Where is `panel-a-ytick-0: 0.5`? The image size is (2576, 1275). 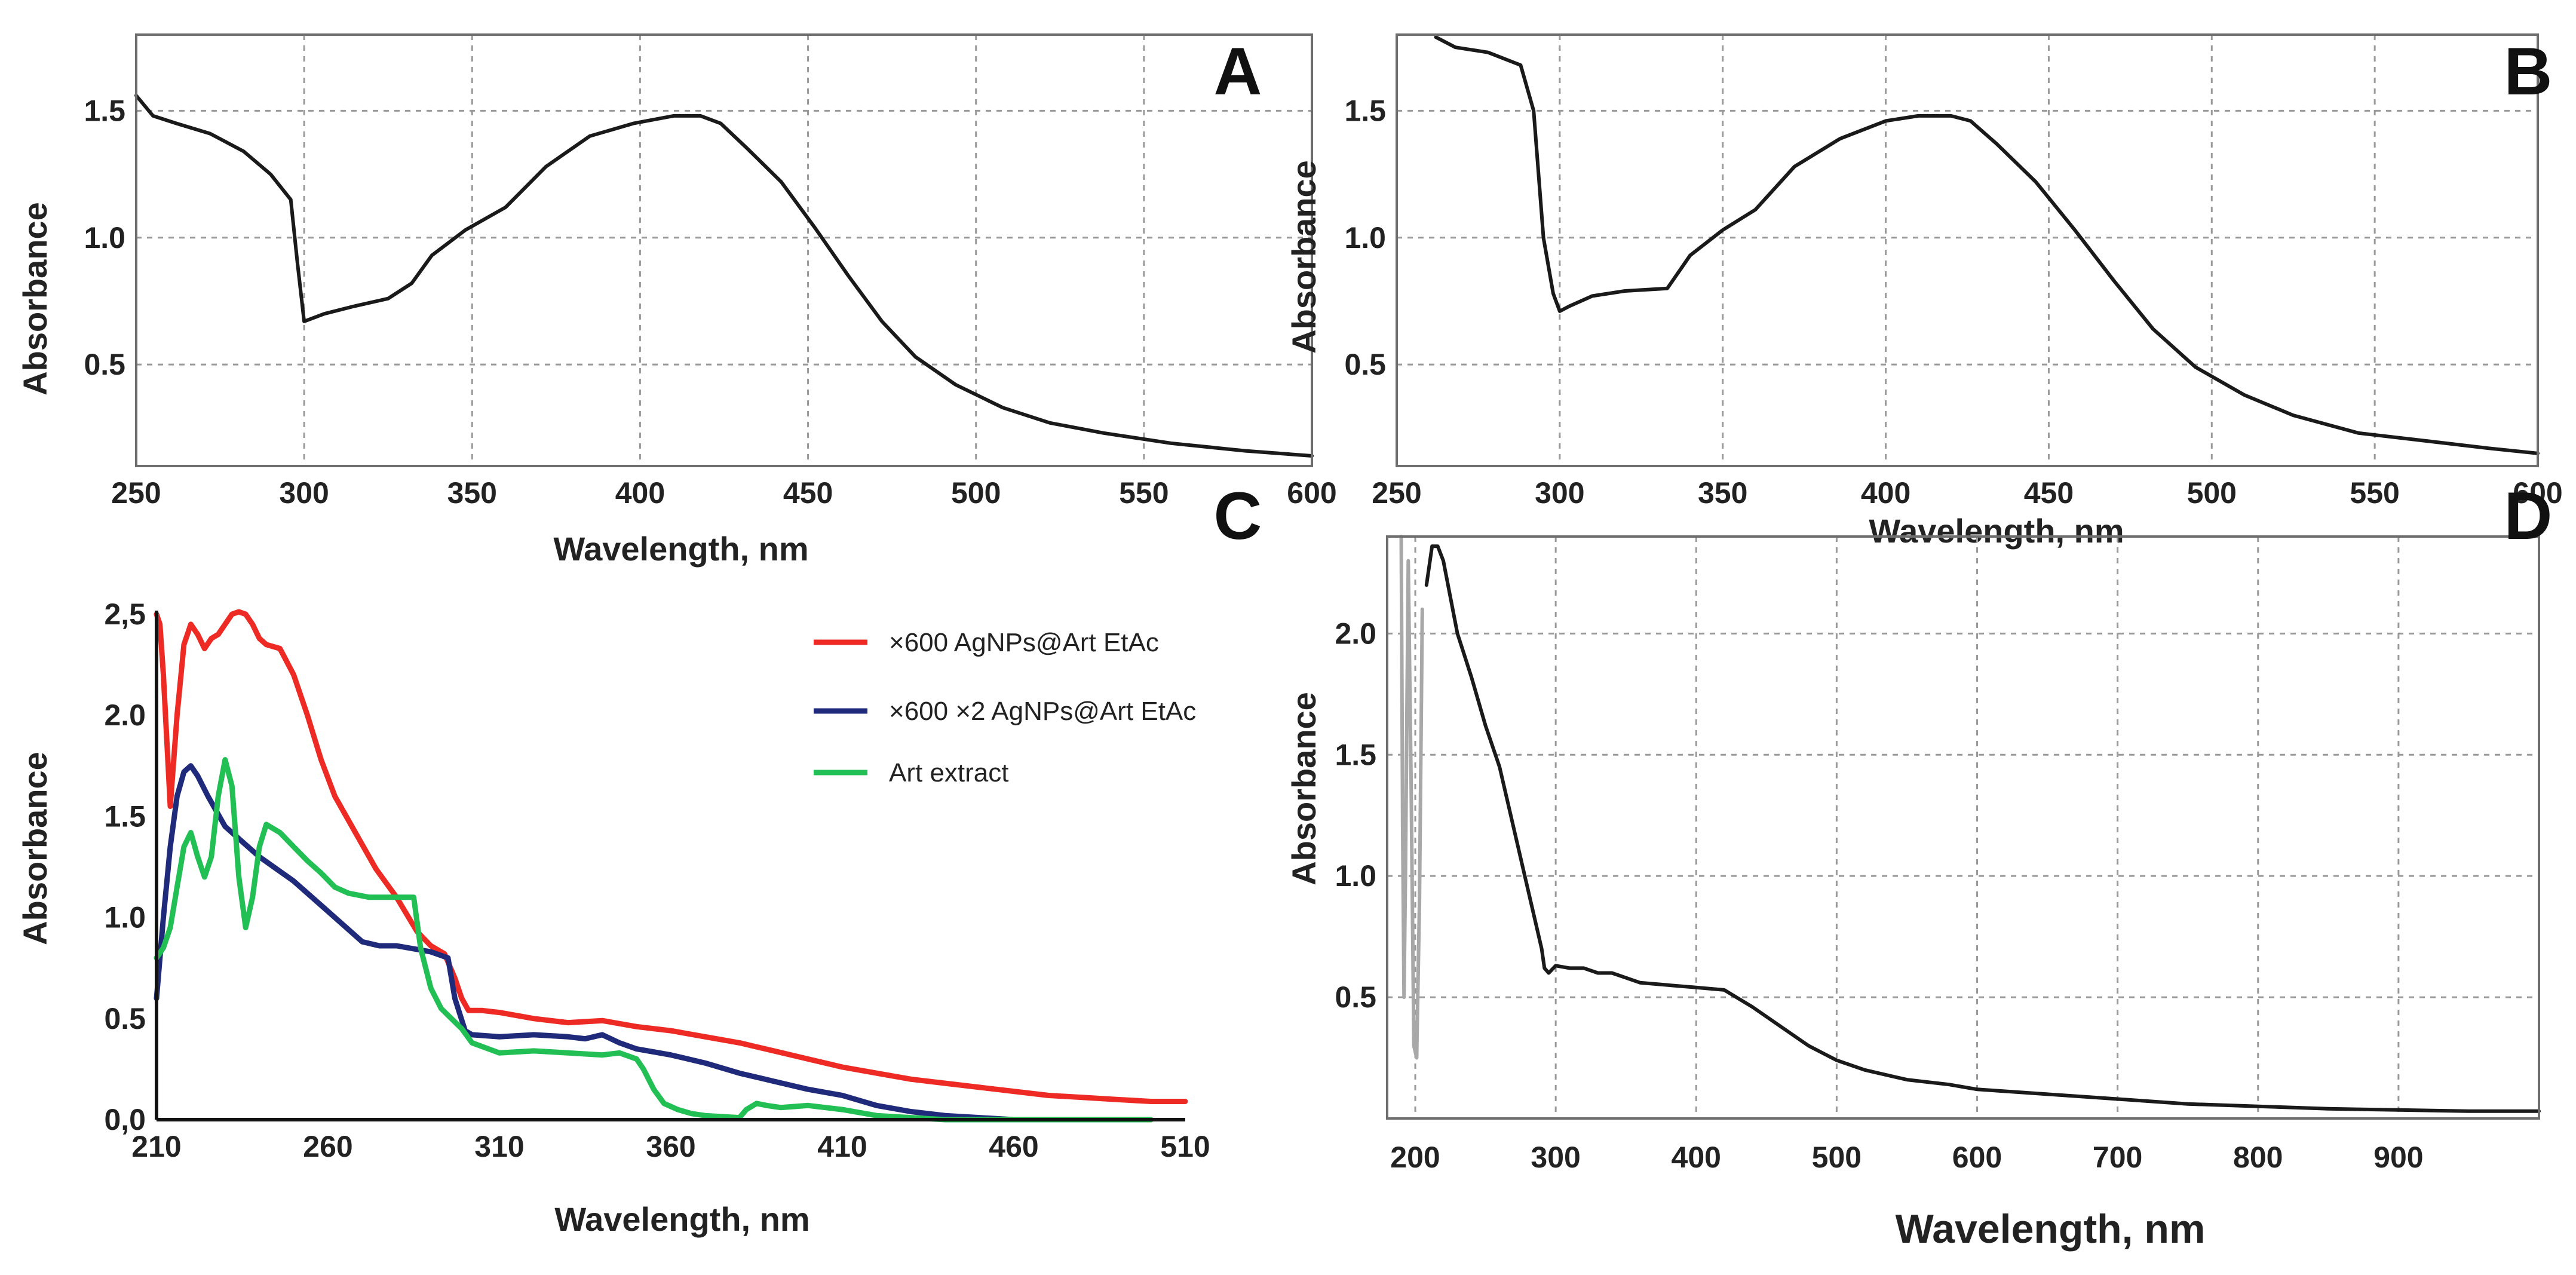 panel-a-ytick-0: 0.5 is located at coordinates (104, 365).